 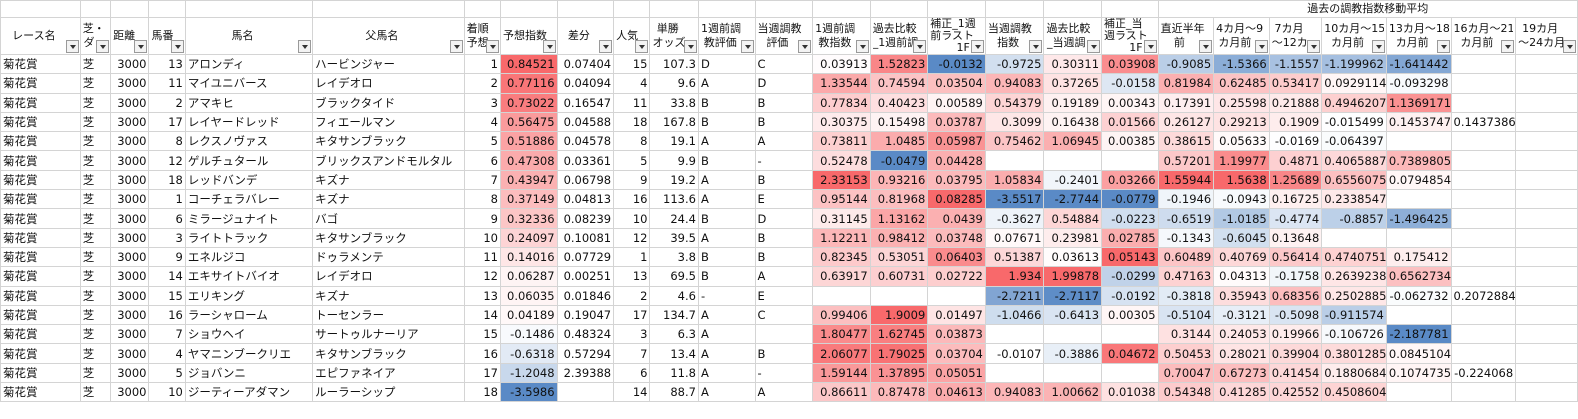 What do you see at coordinates (585, 180) in the screenshot?
I see `table-cell: 0.06798` at bounding box center [585, 180].